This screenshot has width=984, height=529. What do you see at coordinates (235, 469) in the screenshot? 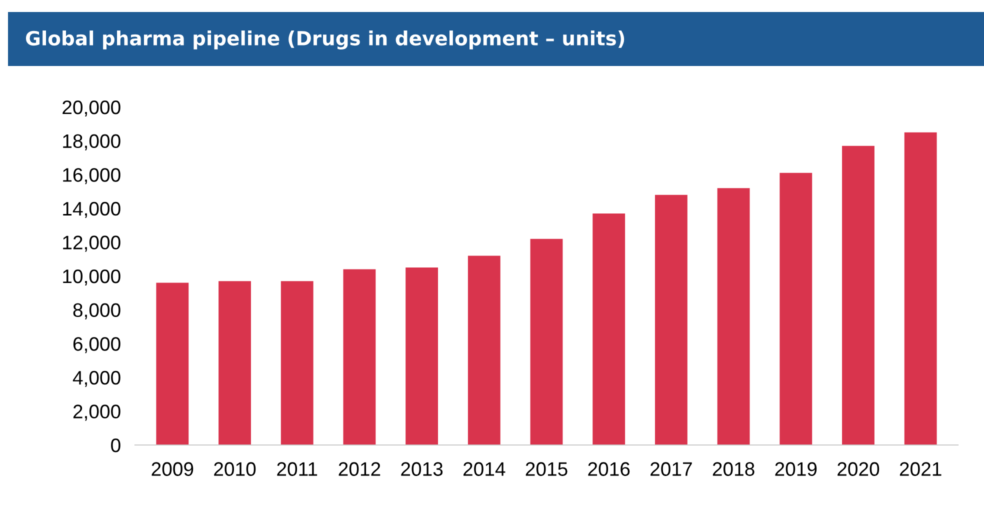
I see `x-tick-label: 2010` at bounding box center [235, 469].